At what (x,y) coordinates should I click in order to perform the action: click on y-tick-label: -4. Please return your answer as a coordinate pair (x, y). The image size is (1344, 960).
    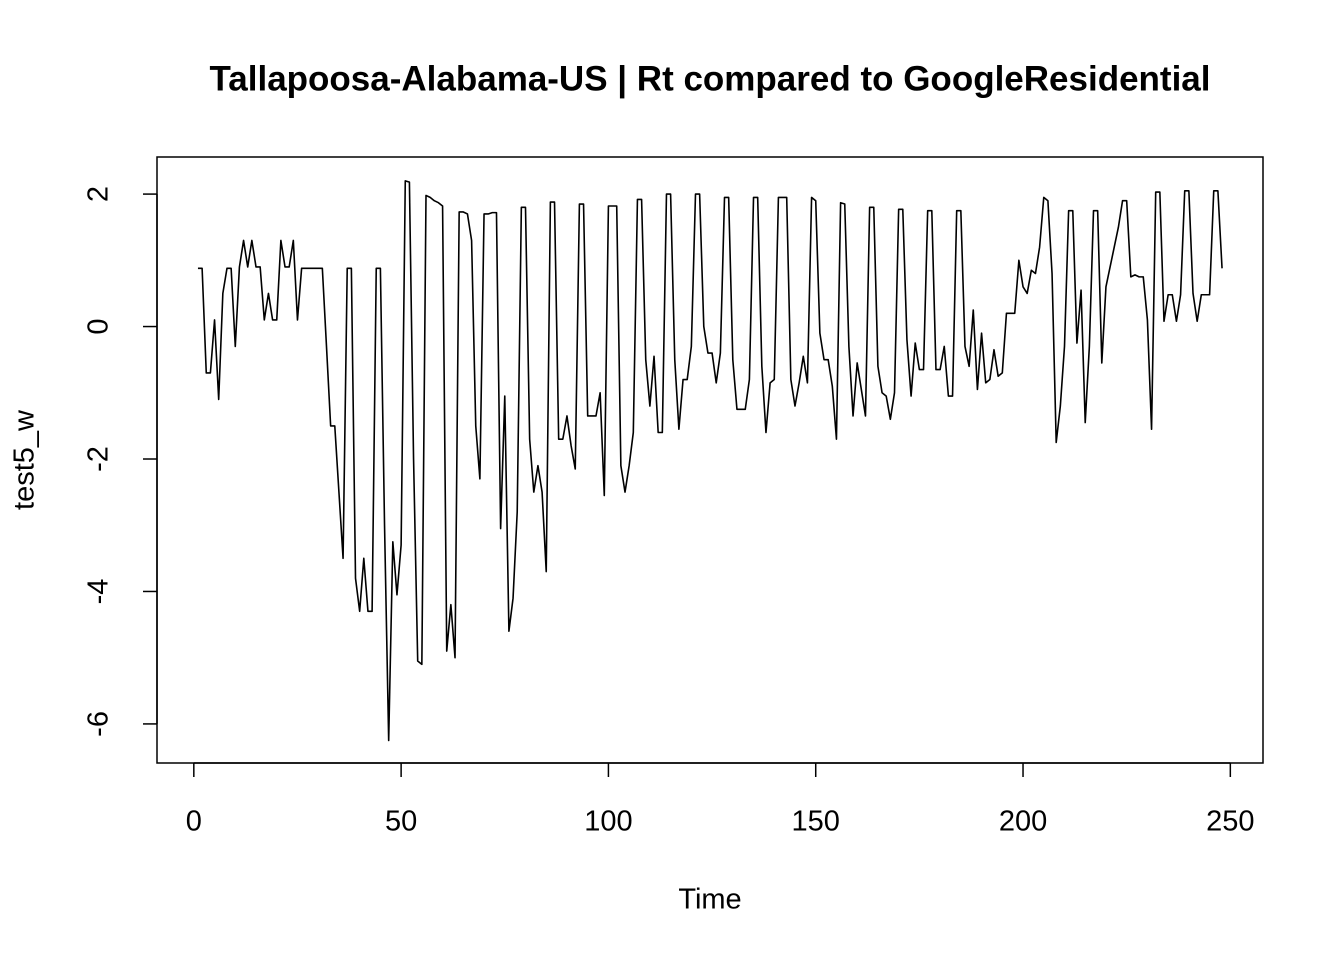
    Looking at the image, I should click on (99, 592).